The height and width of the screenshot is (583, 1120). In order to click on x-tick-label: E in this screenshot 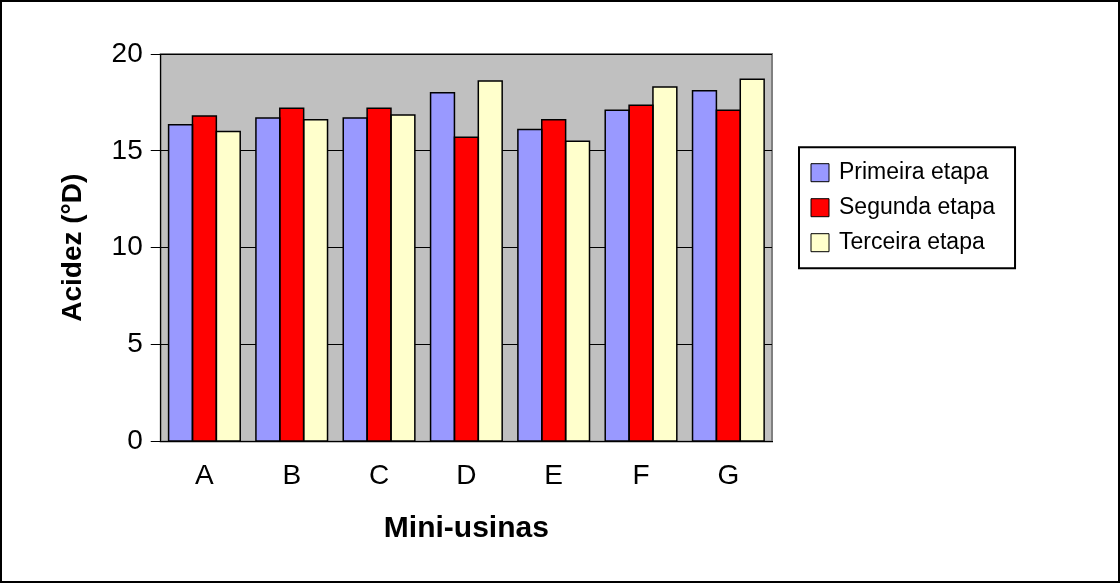, I will do `click(554, 474)`.